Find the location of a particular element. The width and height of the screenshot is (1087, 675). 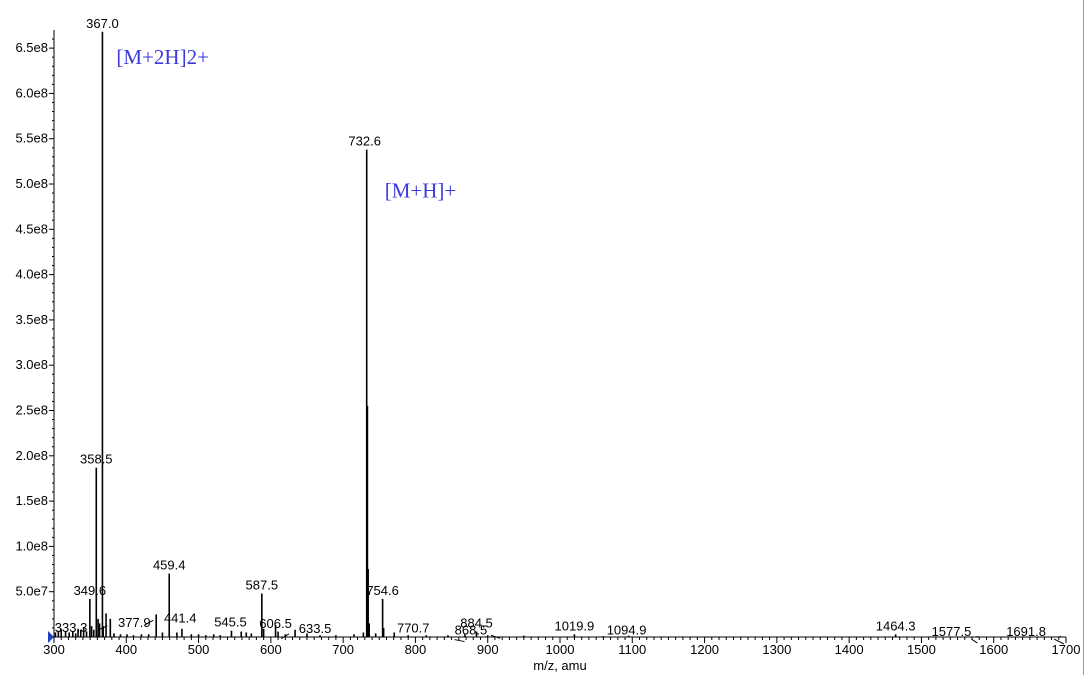

peak-label: 1019.9 is located at coordinates (575, 625).